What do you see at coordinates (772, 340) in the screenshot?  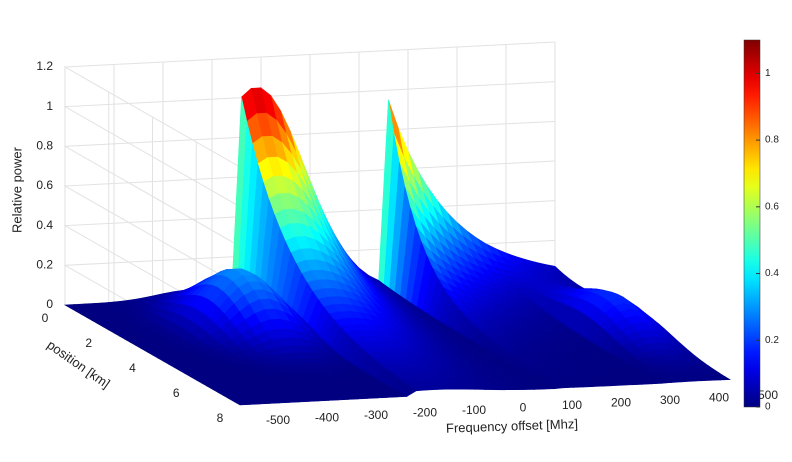 I see `colorbar-tick-label: 0.2` at bounding box center [772, 340].